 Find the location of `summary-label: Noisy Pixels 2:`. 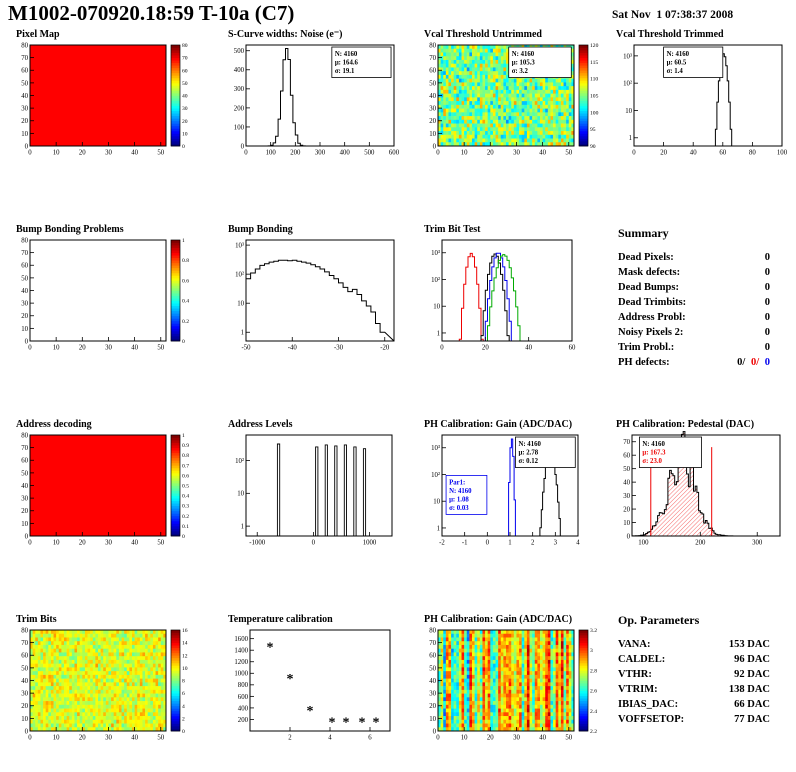

summary-label: Noisy Pixels 2: is located at coordinates (651, 332).